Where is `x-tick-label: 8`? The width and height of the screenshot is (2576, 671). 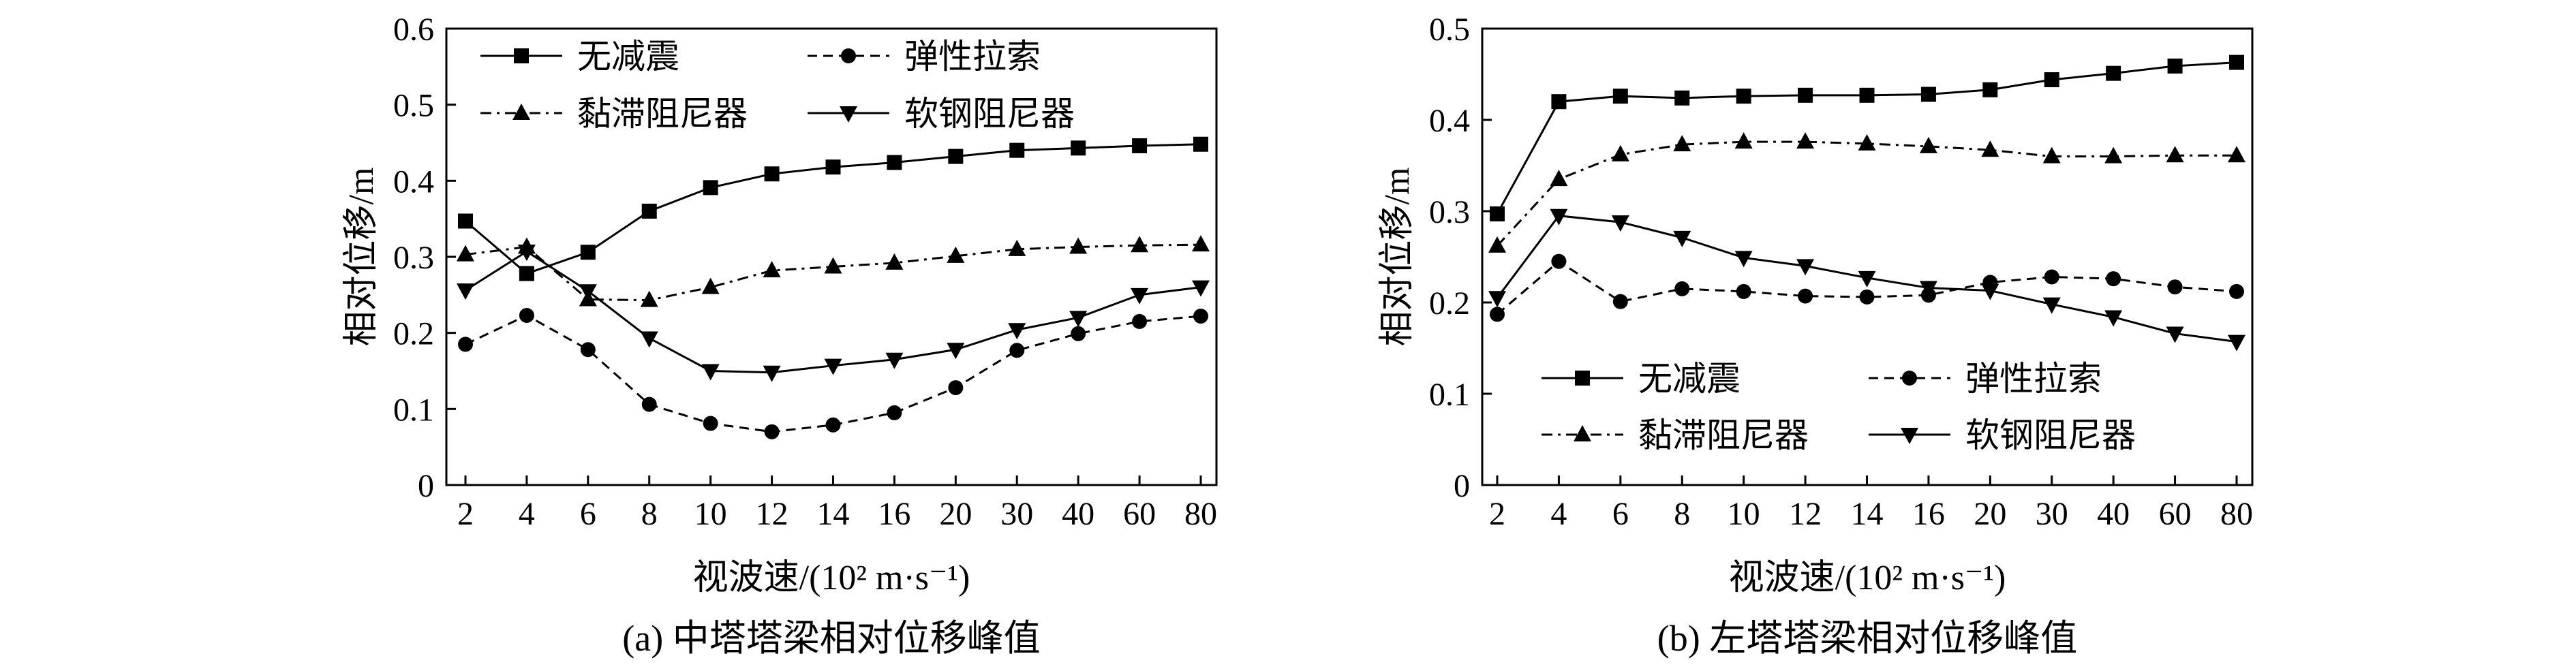 x-tick-label: 8 is located at coordinates (649, 514).